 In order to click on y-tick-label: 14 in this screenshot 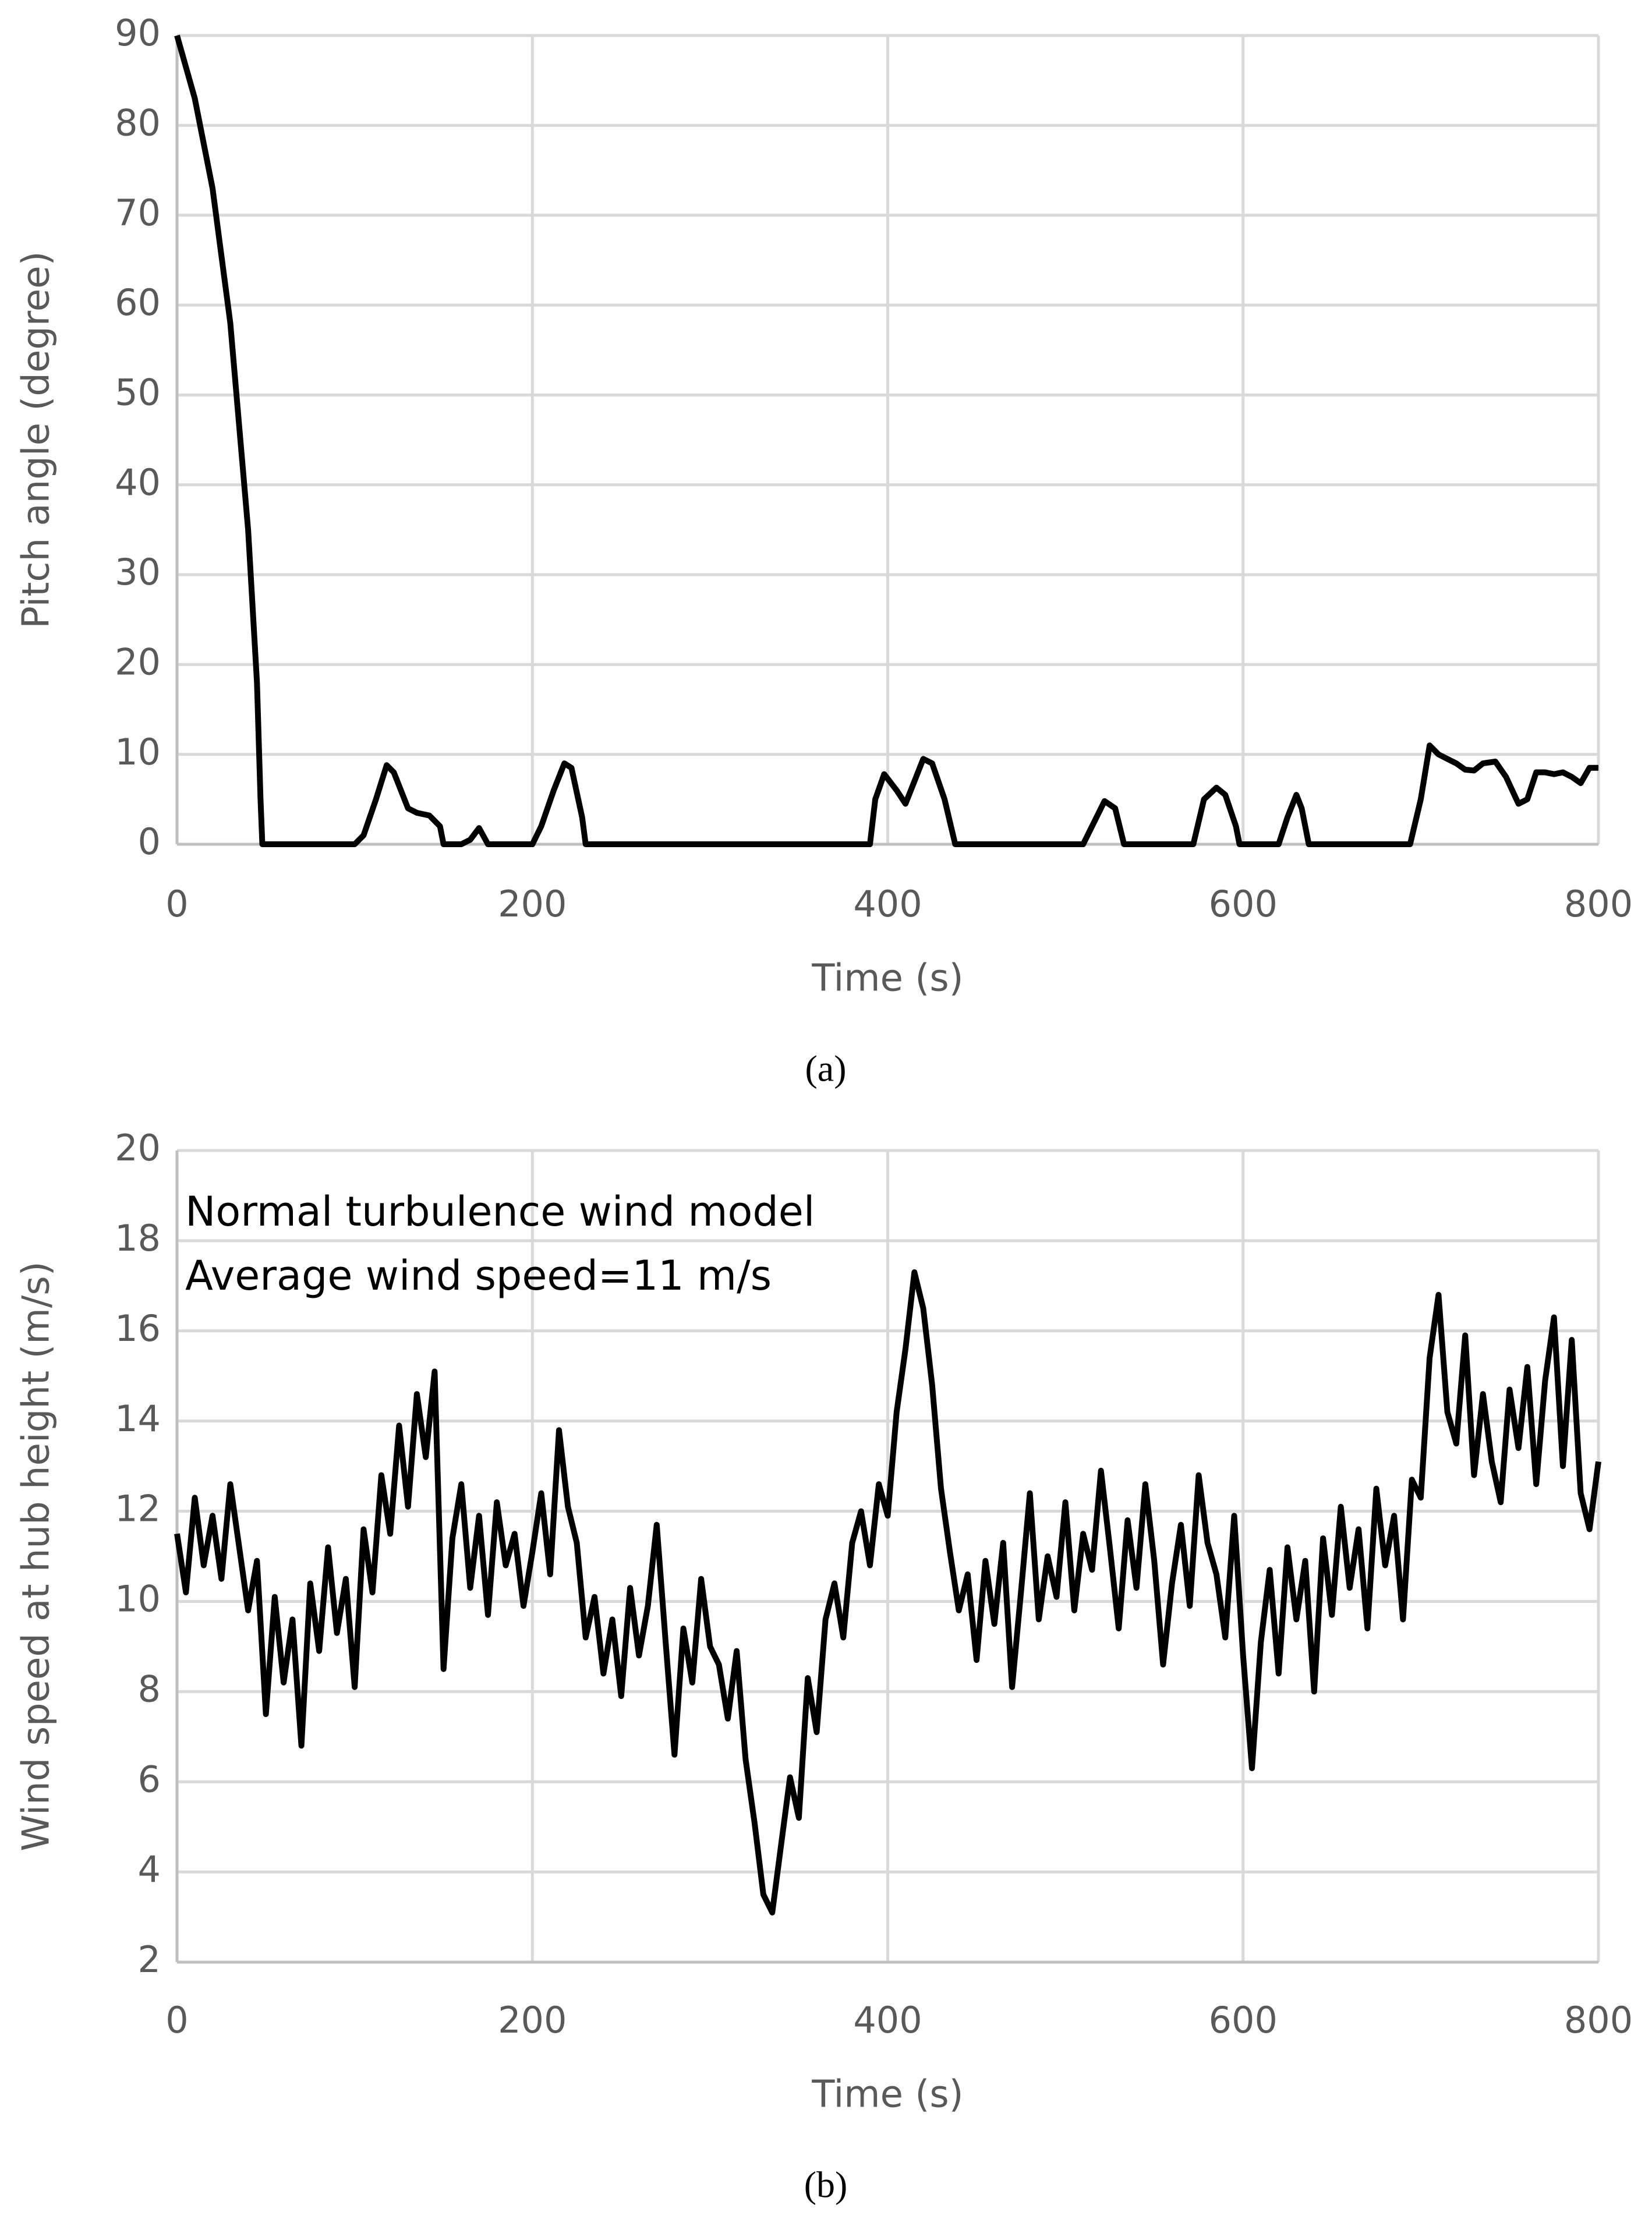, I will do `click(138, 1418)`.